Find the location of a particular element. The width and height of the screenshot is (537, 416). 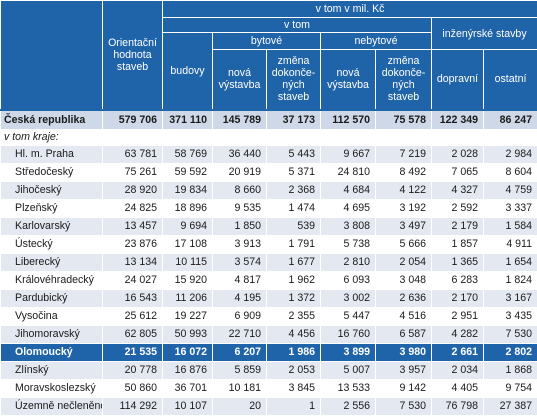

cell-value: 19 227 is located at coordinates (188, 316).